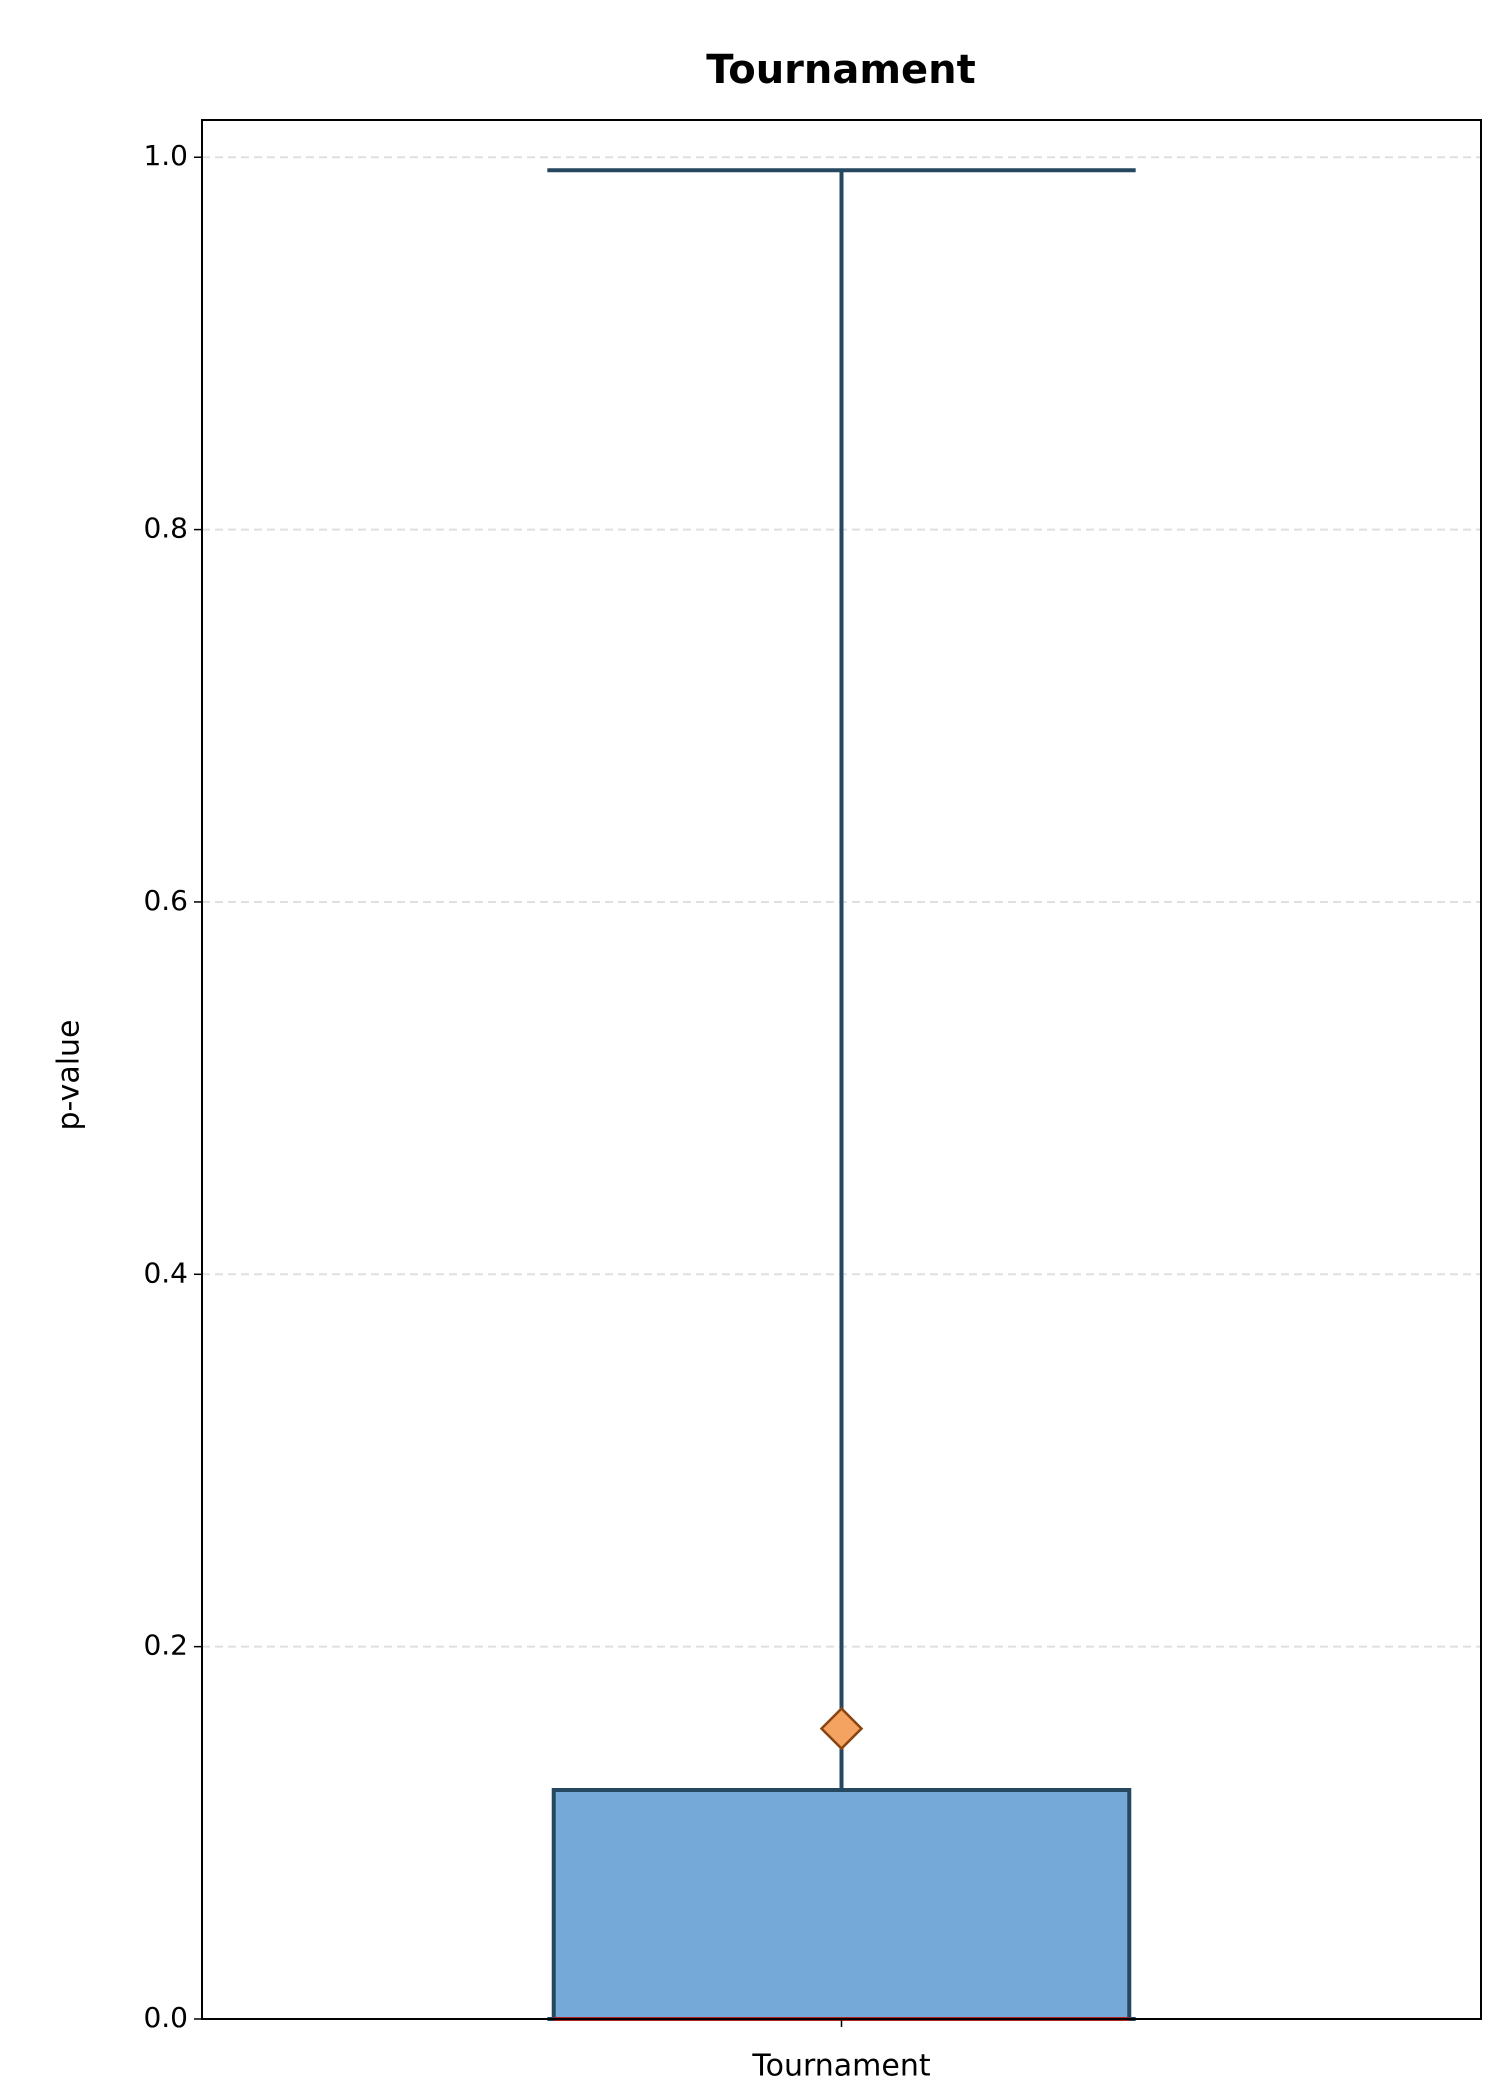 Image resolution: width=1500 pixels, height=2100 pixels. I want to click on y-tick-label: 0.6, so click(165, 900).